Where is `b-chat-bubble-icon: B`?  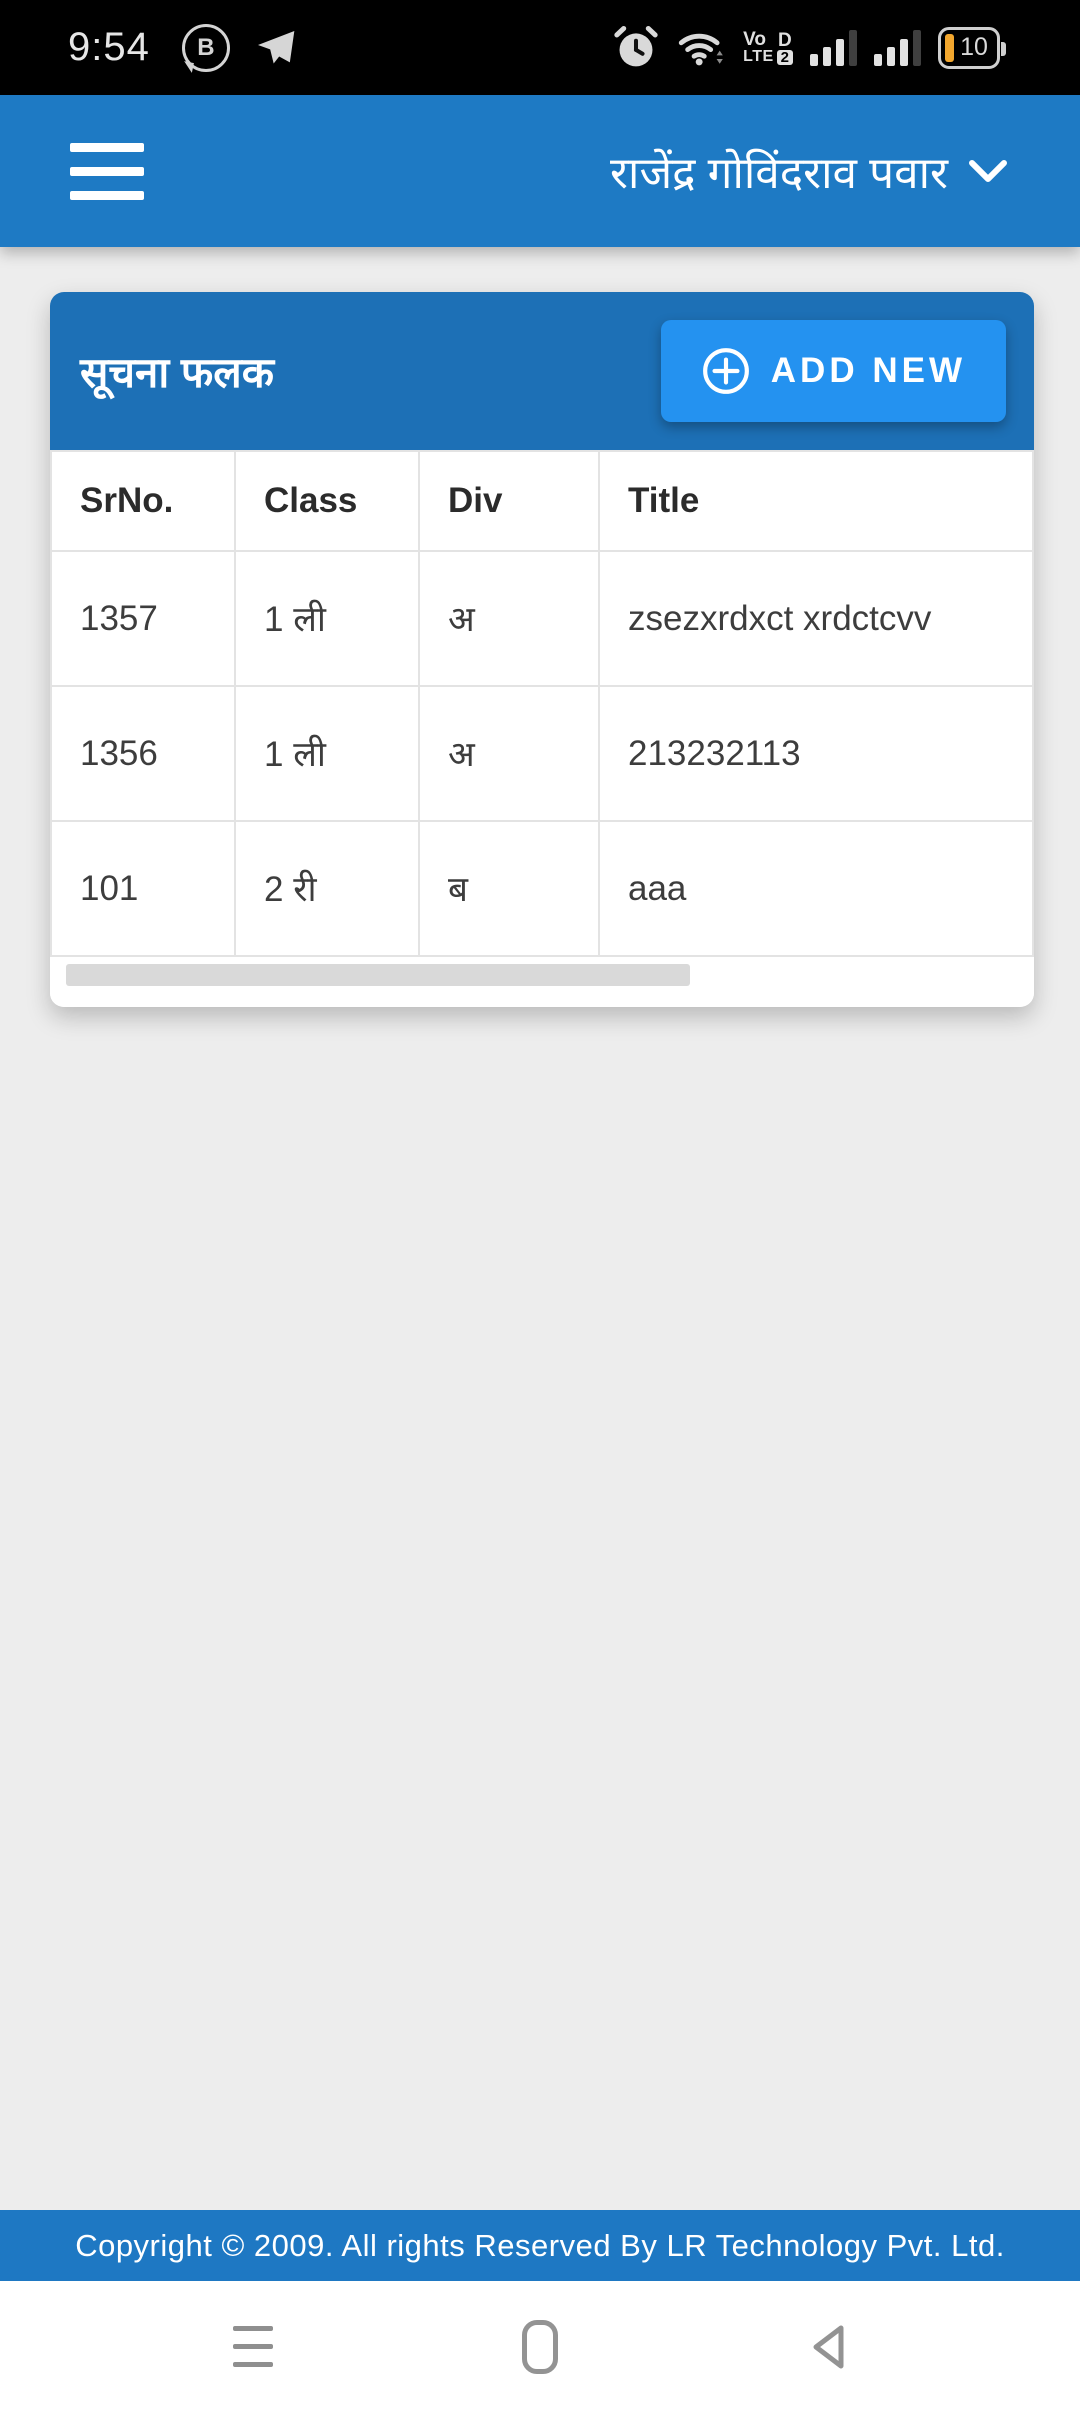
b-chat-bubble-icon: B is located at coordinates (205, 47).